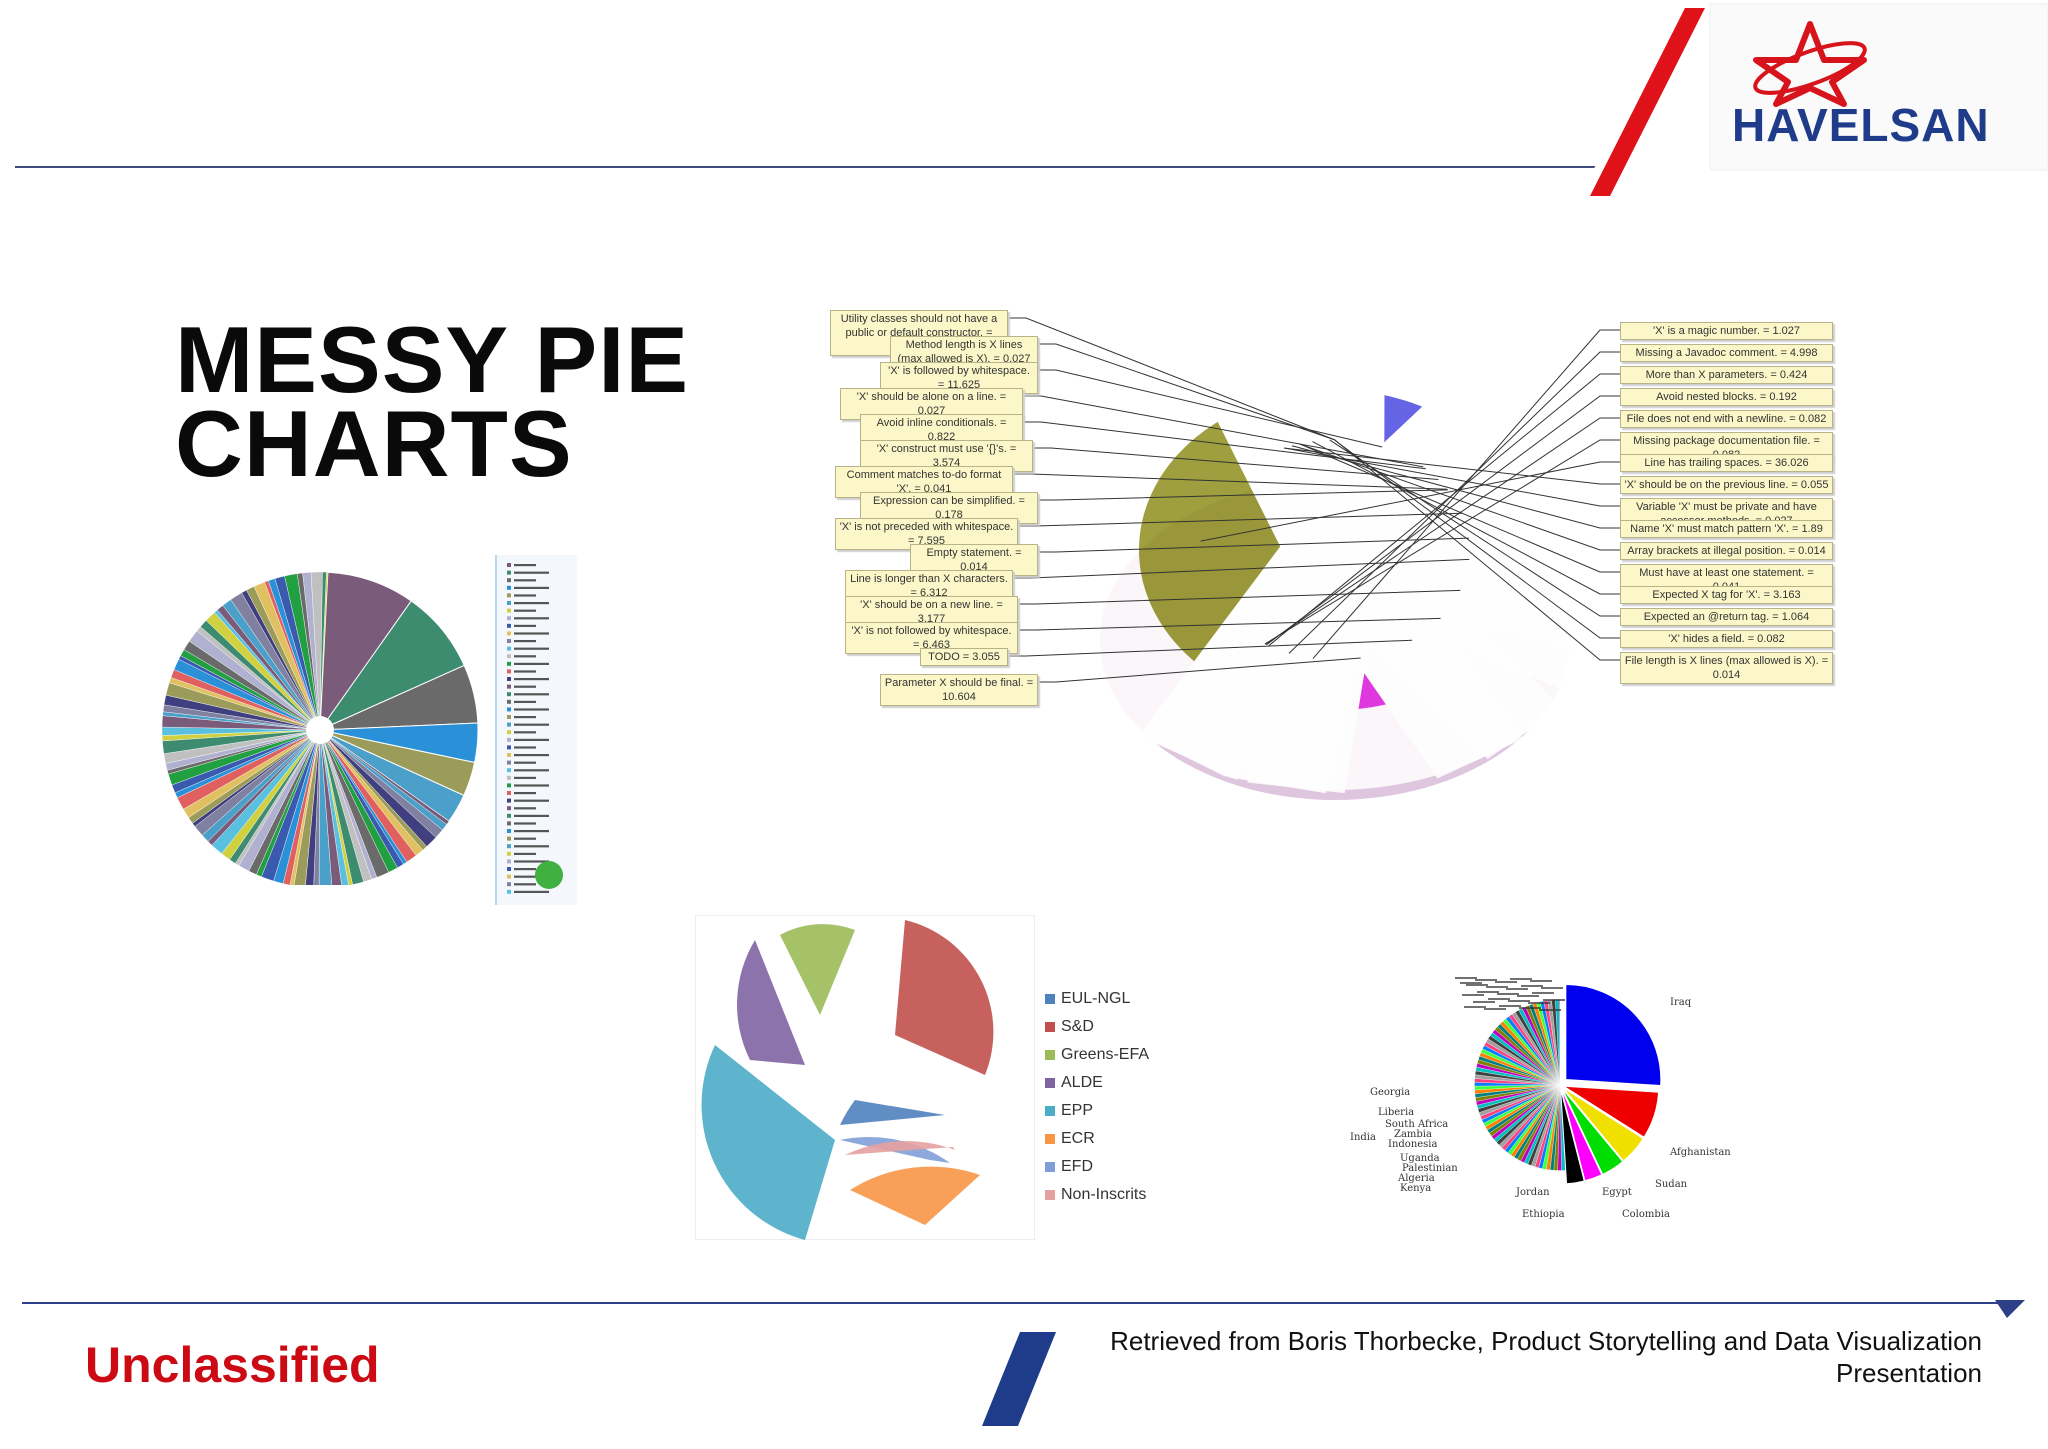 The height and width of the screenshot is (1449, 2048). Describe the element at coordinates (1532, 1192) in the screenshot. I see `country-label-6: Jordan` at that location.